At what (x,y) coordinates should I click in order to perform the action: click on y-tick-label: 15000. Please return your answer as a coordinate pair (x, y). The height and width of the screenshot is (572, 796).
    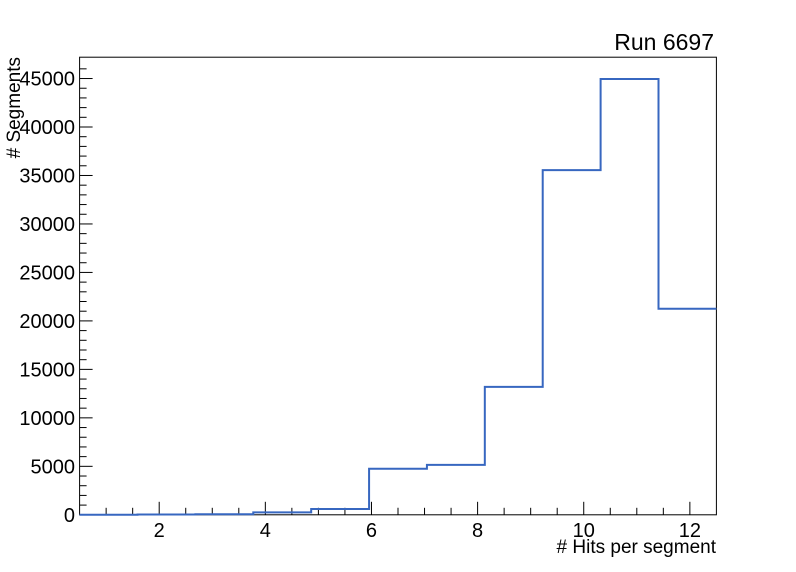
    Looking at the image, I should click on (47, 370).